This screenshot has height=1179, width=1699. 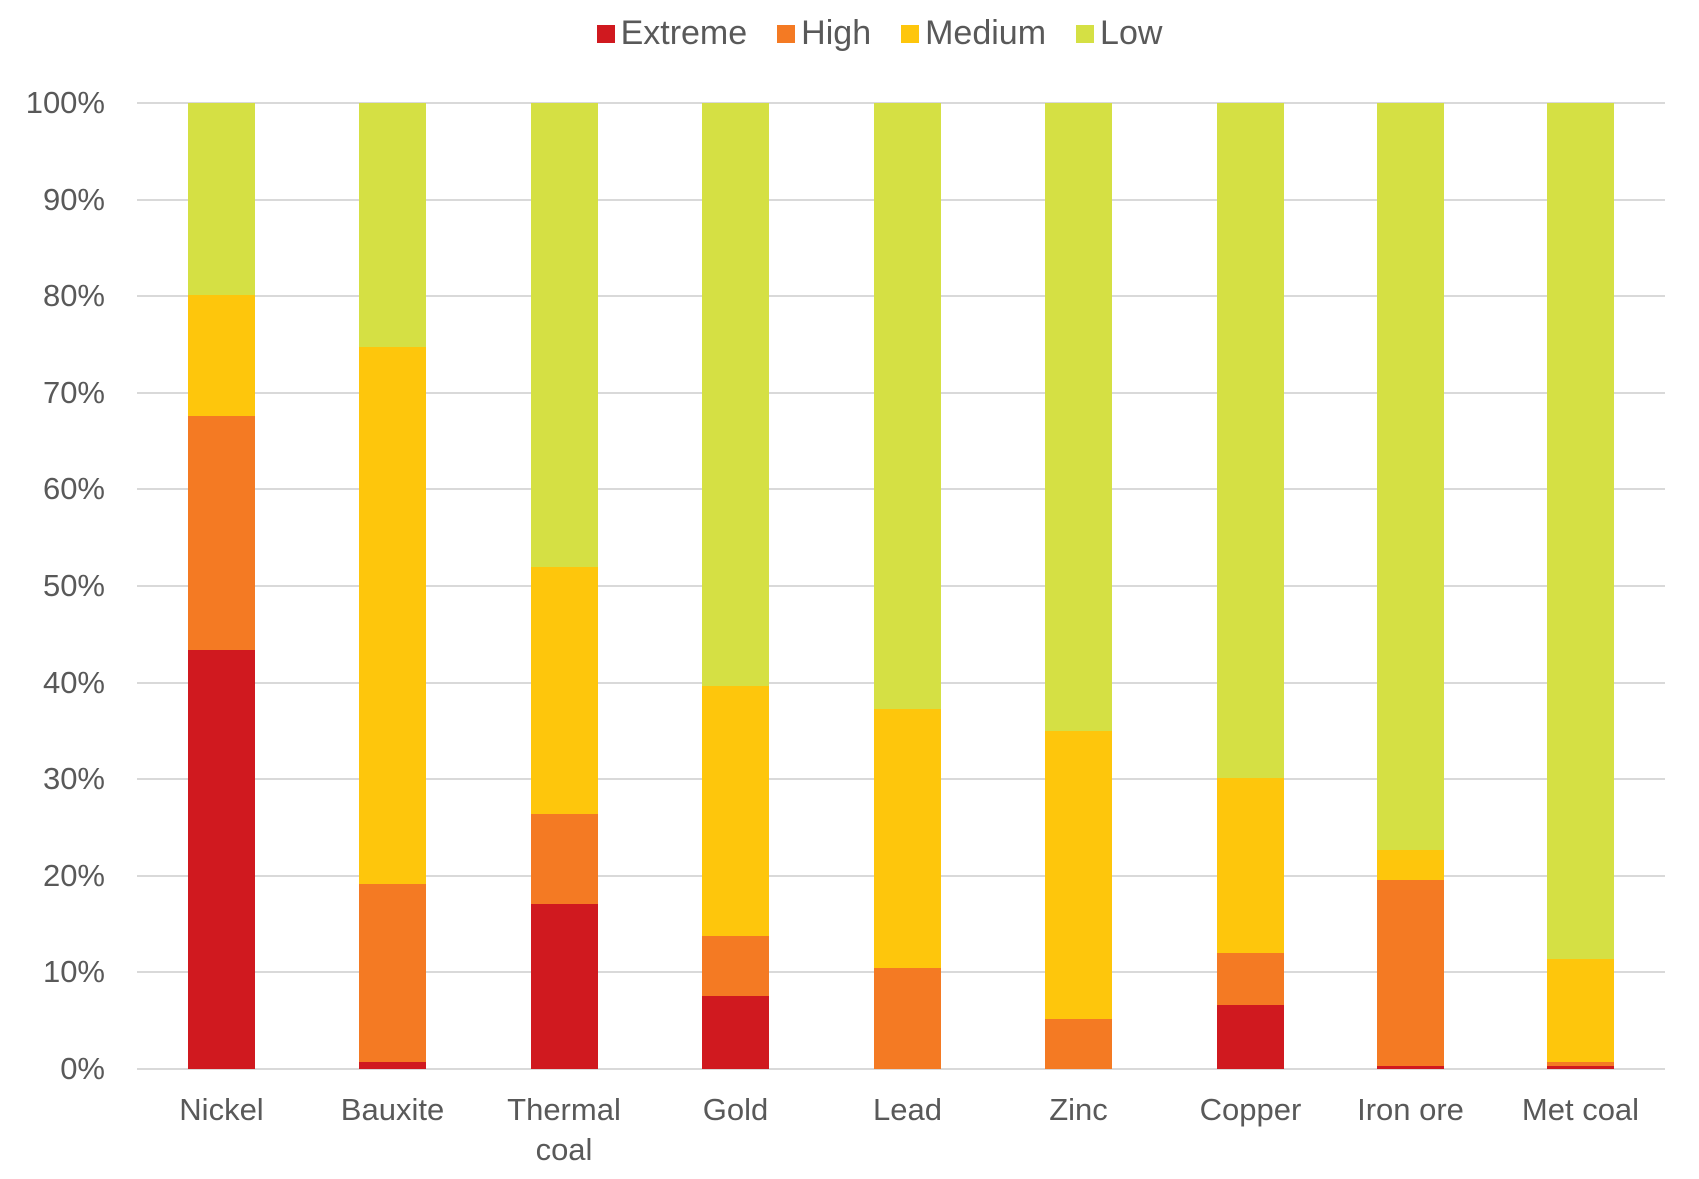 I want to click on bar-bauxite, so click(x=392, y=586).